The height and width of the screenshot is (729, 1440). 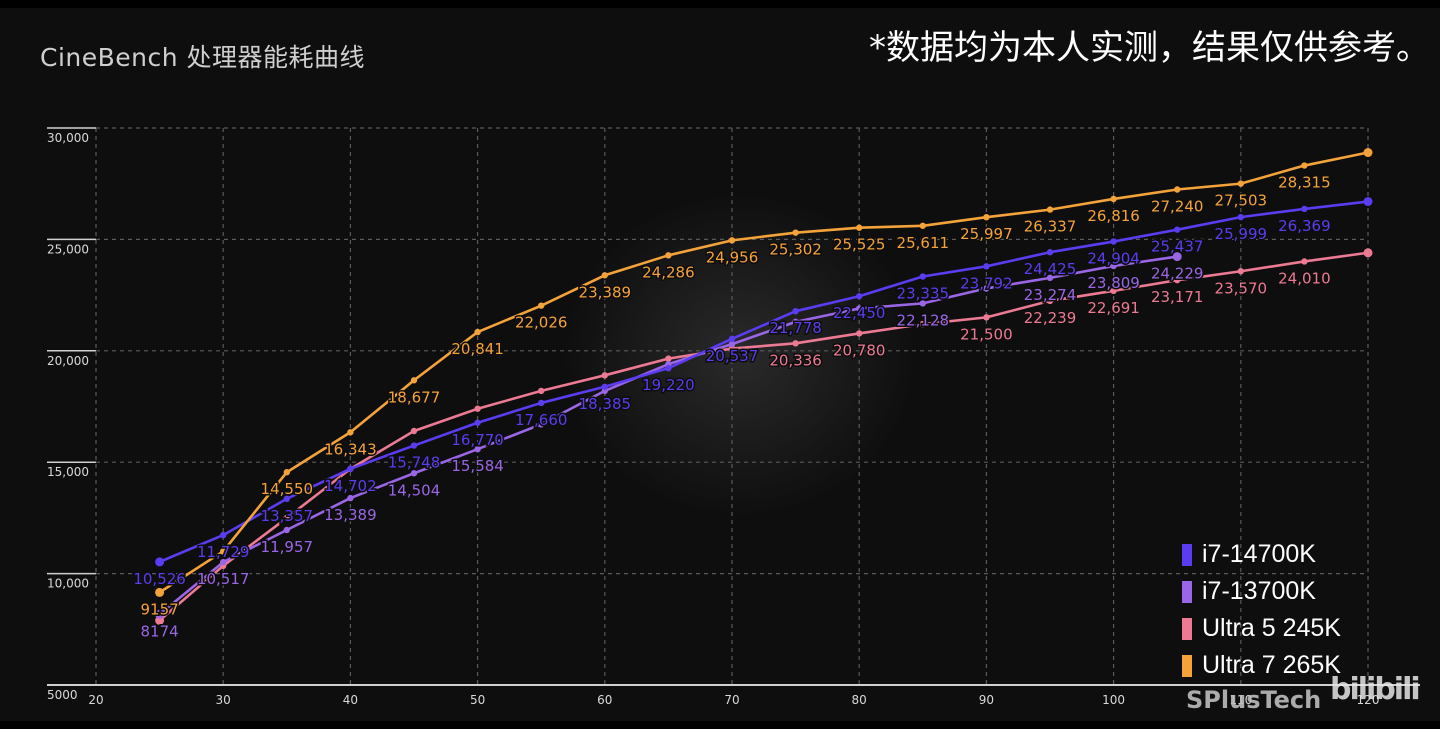 What do you see at coordinates (160, 609) in the screenshot?
I see `data-label: 9157` at bounding box center [160, 609].